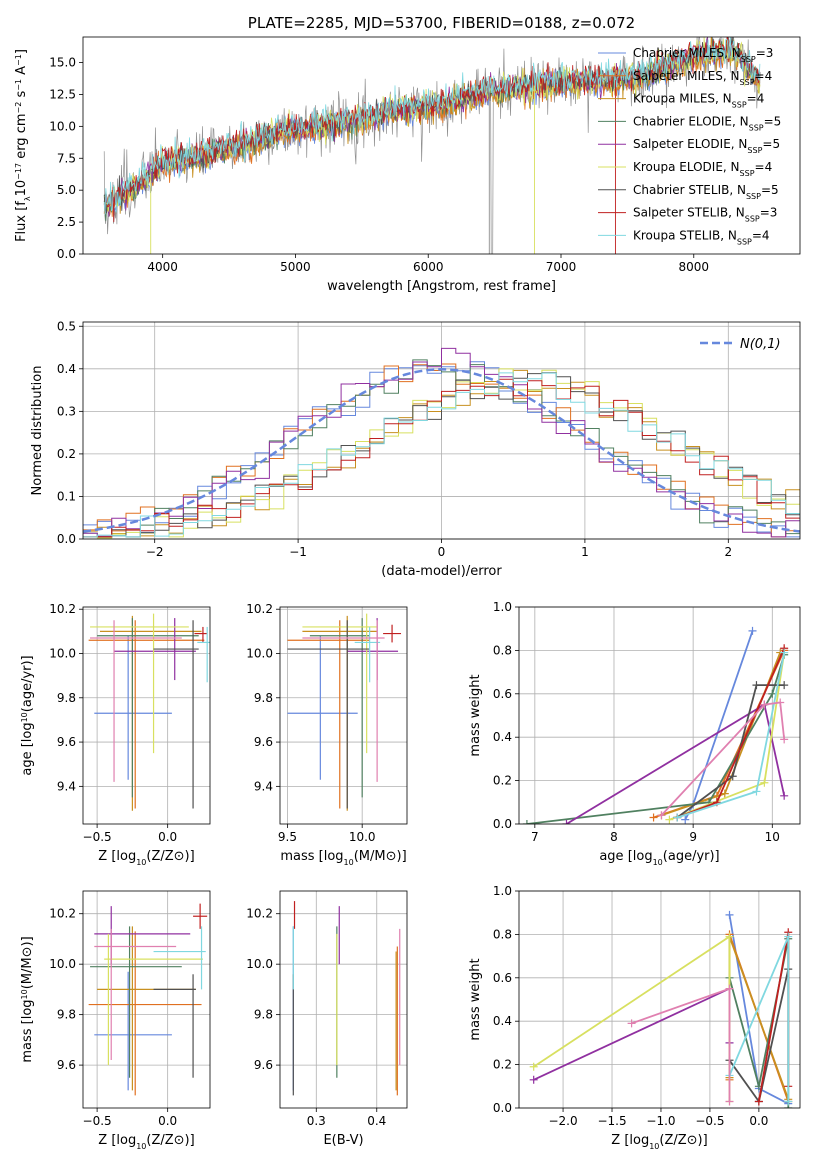  I want to click on y-tick-label: 2.5, so click(66, 222).